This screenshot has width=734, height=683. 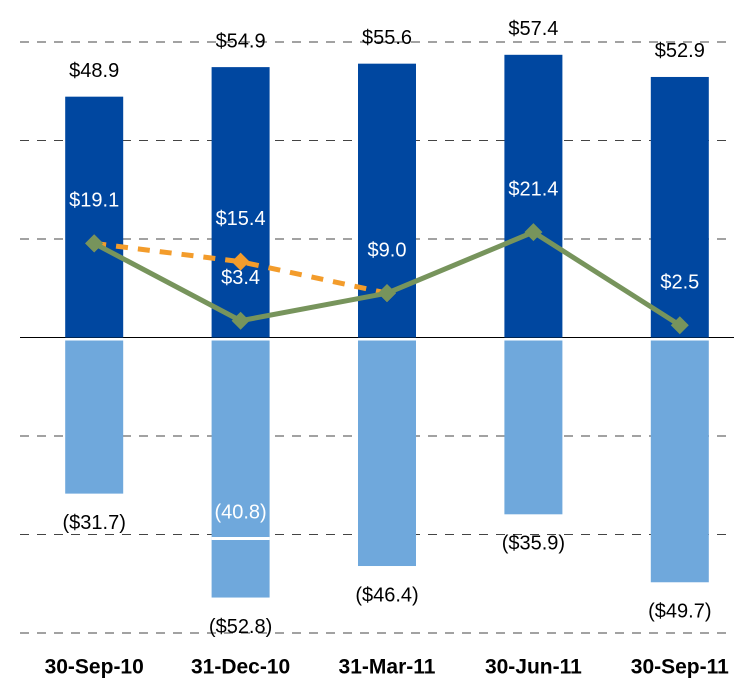 What do you see at coordinates (533, 29) in the screenshot?
I see `value-label: $57.4` at bounding box center [533, 29].